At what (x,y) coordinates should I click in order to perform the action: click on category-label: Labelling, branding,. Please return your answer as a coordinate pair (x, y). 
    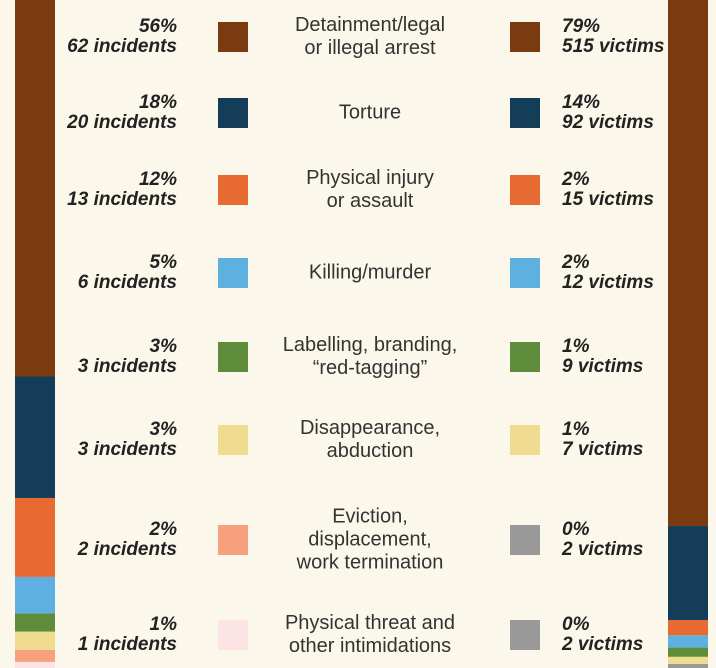
    Looking at the image, I should click on (370, 345).